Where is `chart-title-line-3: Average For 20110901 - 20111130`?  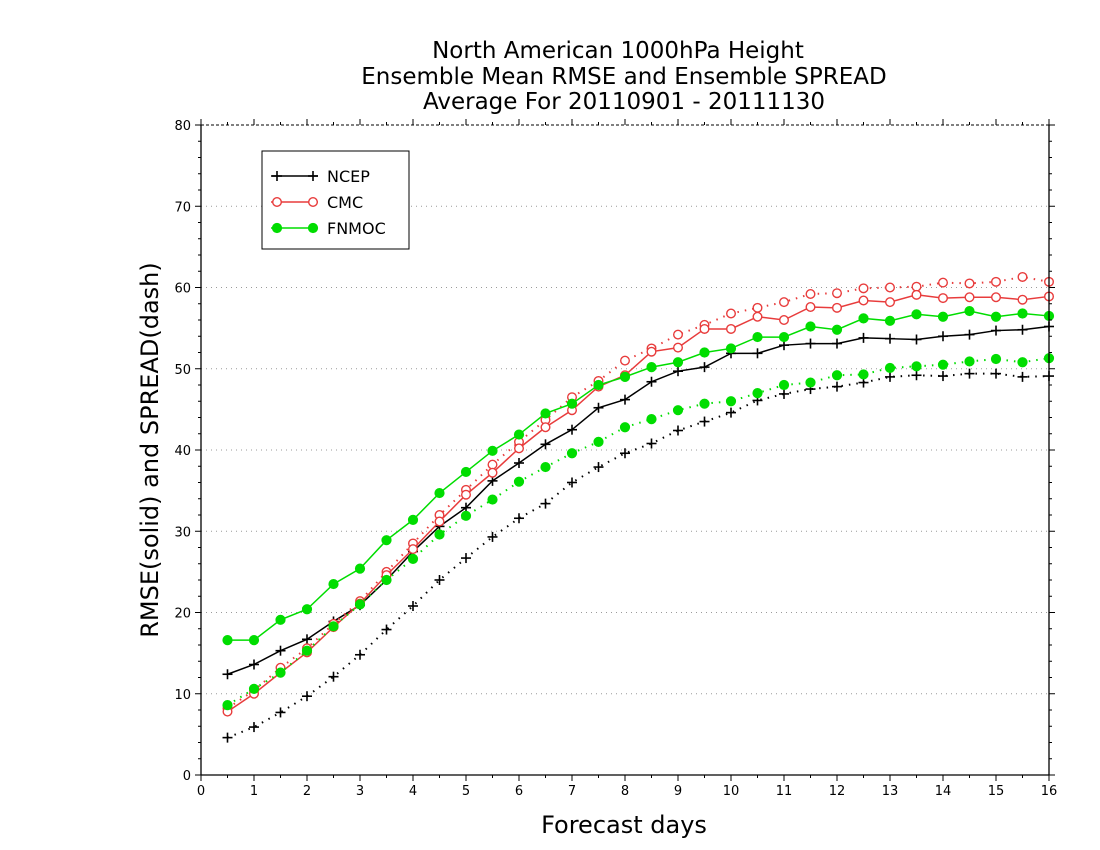 chart-title-line-3: Average For 20110901 - 20111130 is located at coordinates (624, 102).